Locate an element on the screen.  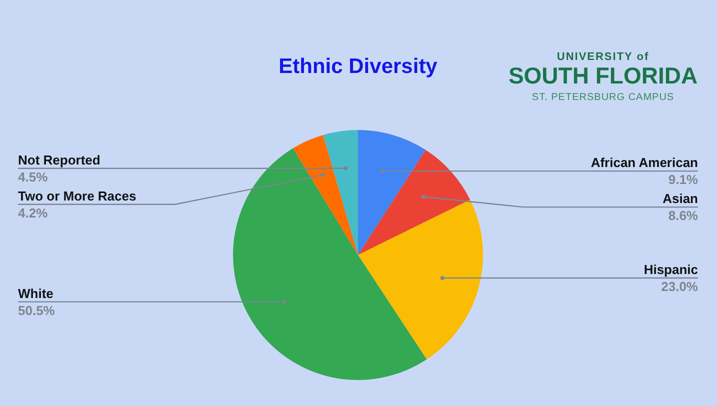
text: ST. PETERSBURG CAMPUS is located at coordinates (603, 97).